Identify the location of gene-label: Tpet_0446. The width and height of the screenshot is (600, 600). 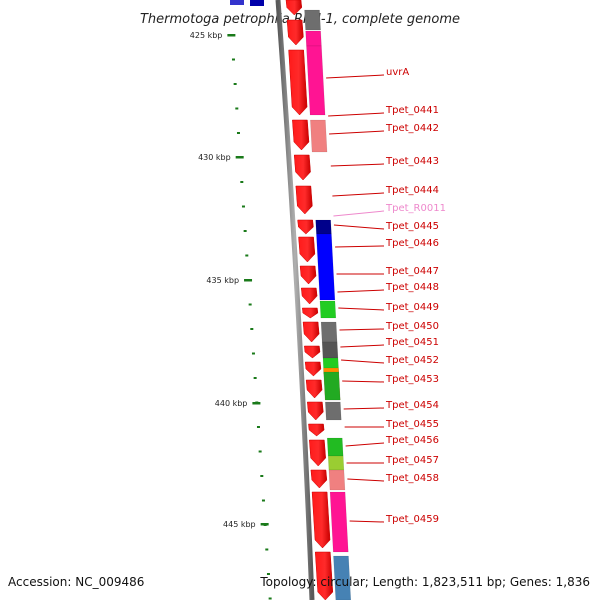
(412, 243).